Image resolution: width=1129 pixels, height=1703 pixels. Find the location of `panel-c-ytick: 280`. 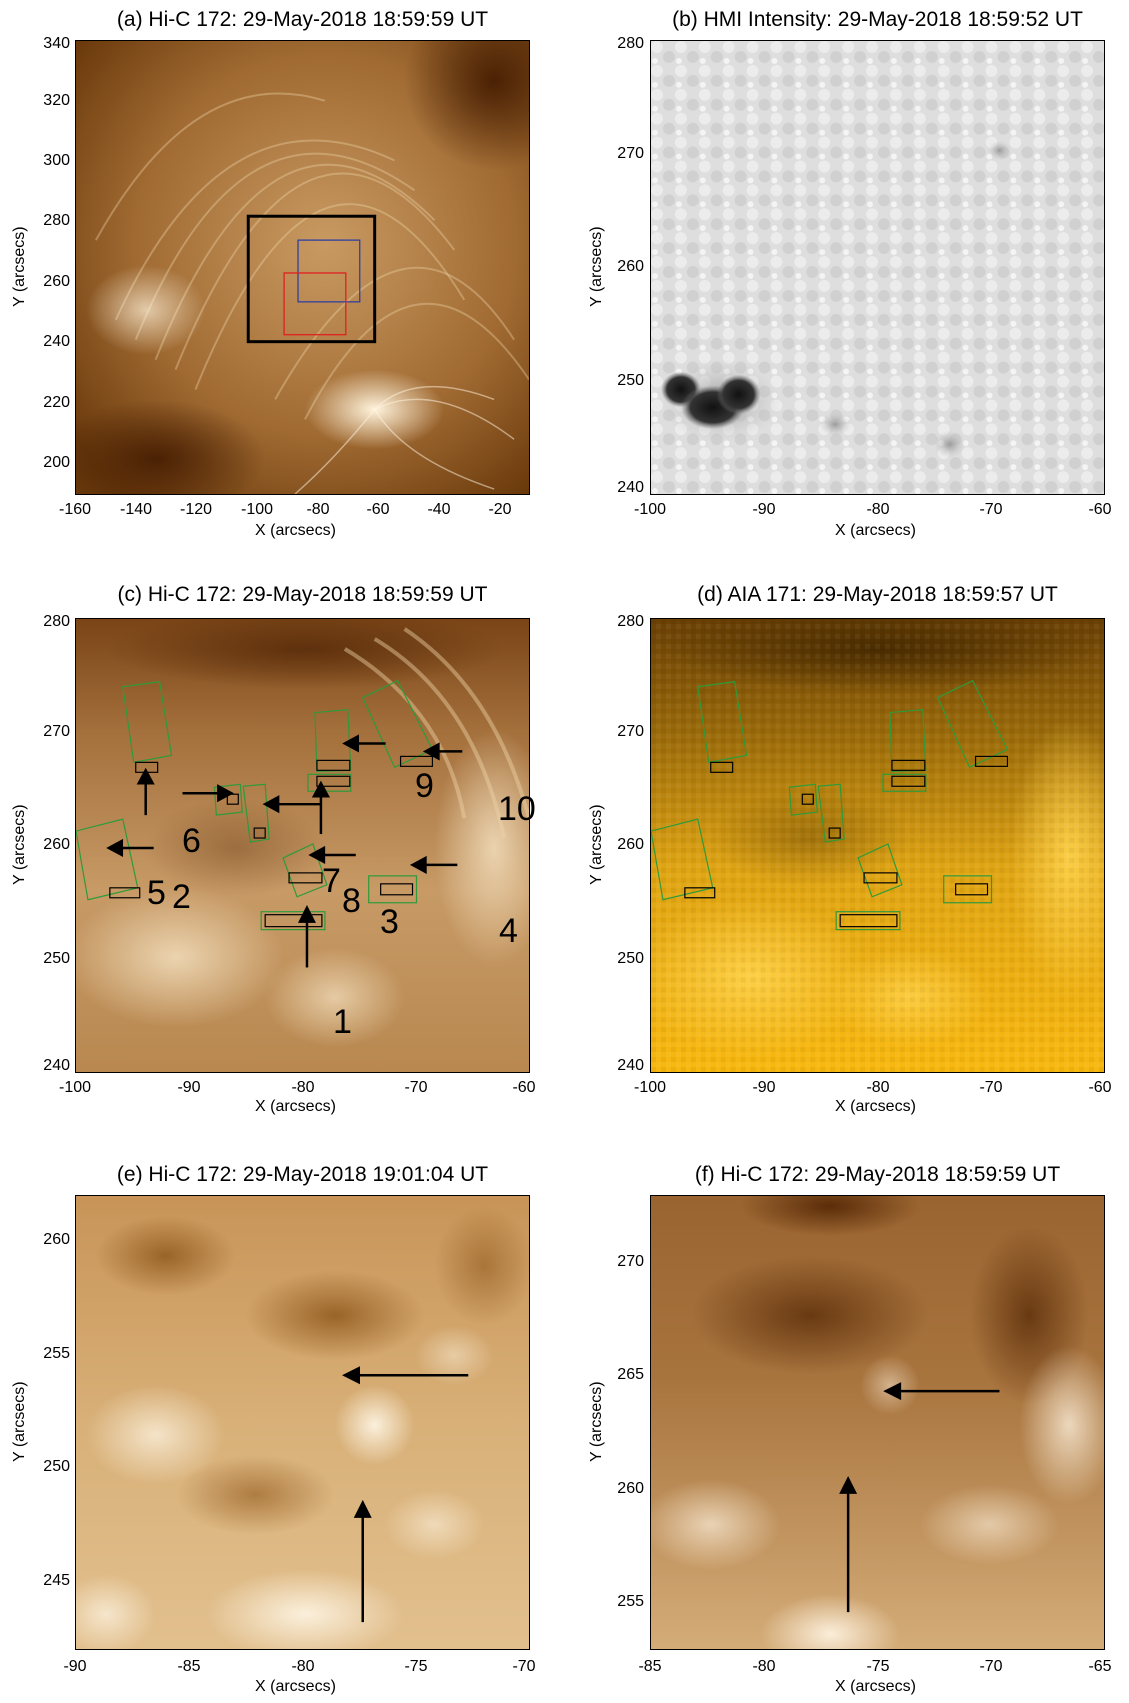

panel-c-ytick: 280 is located at coordinates (56, 621).